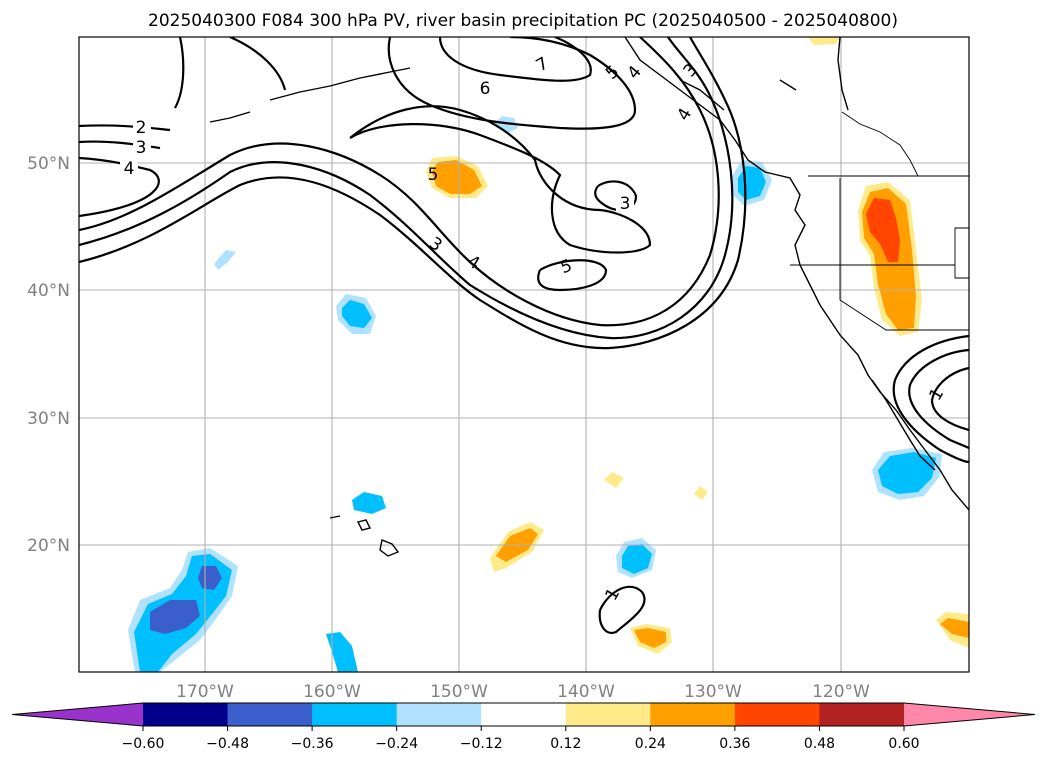  Describe the element at coordinates (210, 578) in the screenshot. I see `negative-anomaly-sw-core2` at that location.